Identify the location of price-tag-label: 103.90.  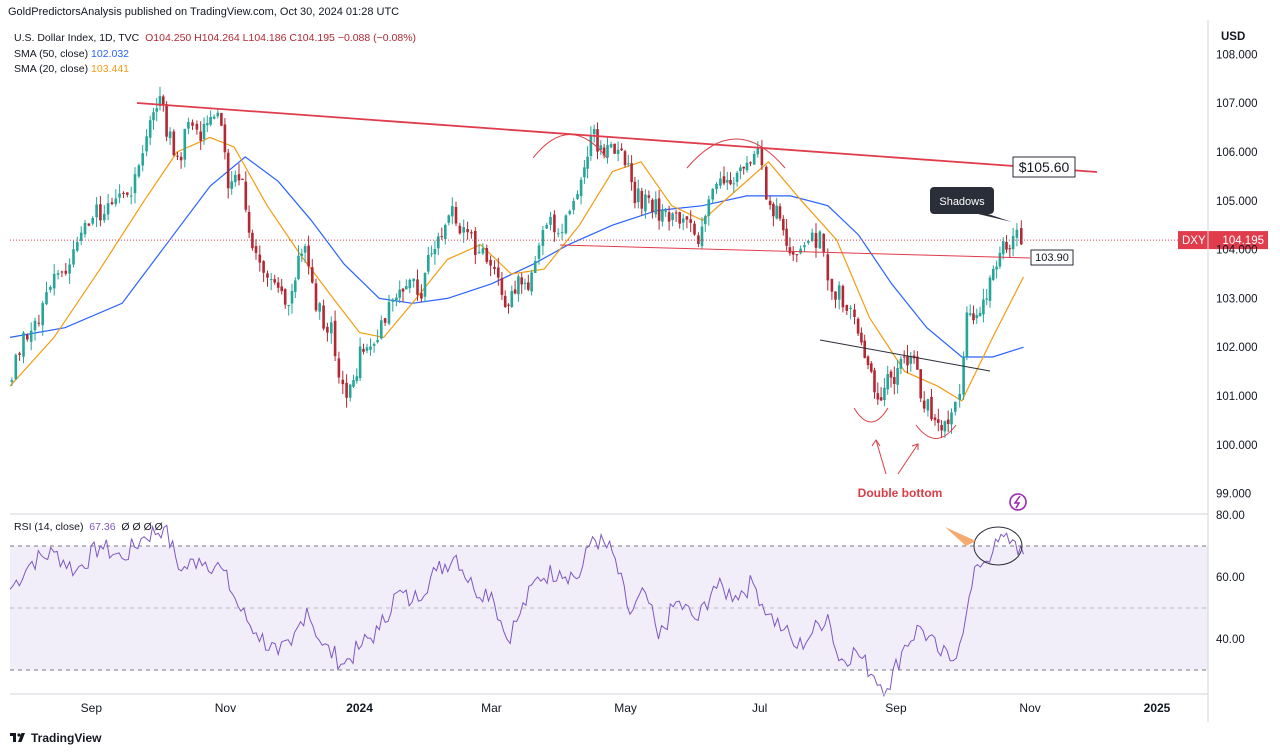
(1052, 258).